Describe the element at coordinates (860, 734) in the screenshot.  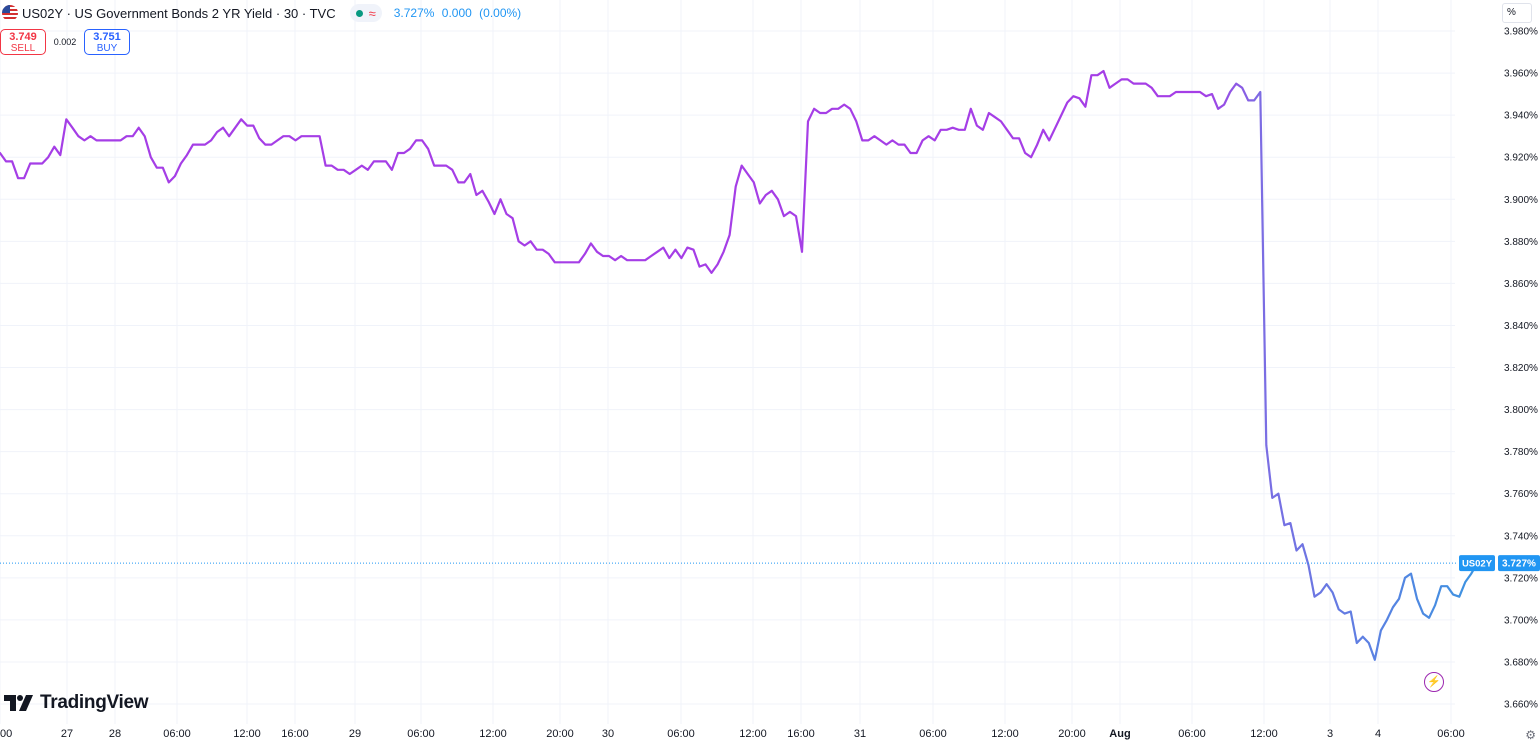
I see `x-tick-label: 31` at that location.